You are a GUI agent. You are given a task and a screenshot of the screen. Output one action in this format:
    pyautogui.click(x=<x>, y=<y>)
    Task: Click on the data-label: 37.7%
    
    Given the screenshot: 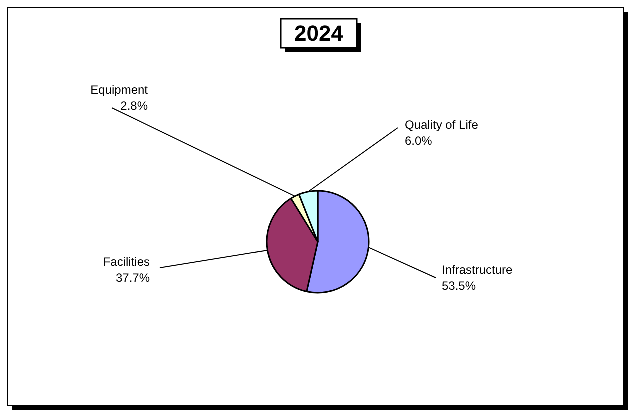 What is the action you would take?
    pyautogui.click(x=133, y=278)
    